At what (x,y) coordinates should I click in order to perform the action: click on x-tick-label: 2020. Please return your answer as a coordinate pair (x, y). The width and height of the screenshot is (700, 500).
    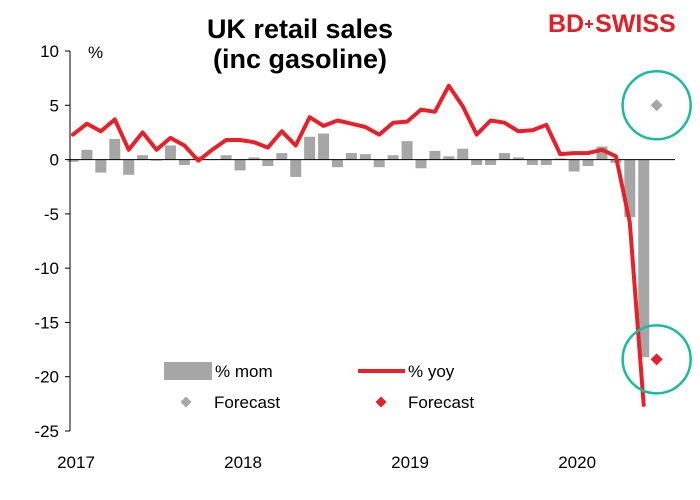
    Looking at the image, I should click on (577, 462).